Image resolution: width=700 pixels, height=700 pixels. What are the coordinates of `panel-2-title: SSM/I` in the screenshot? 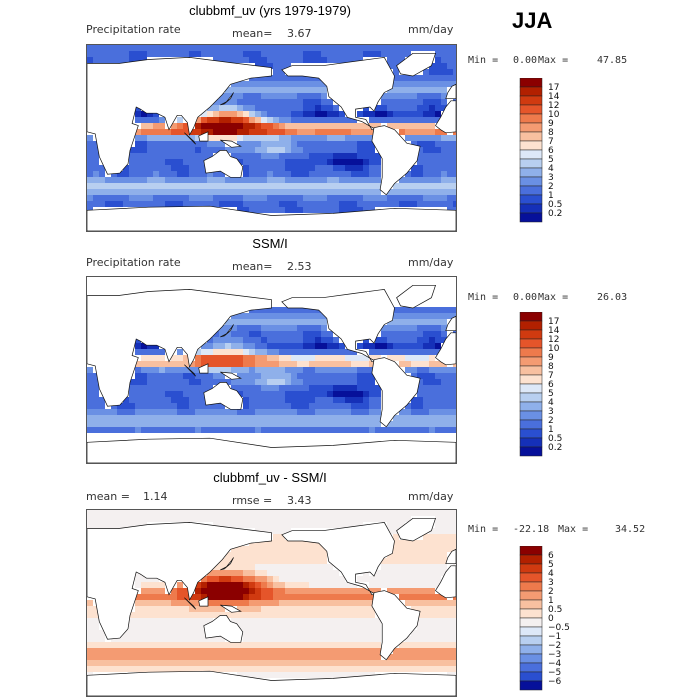 It's located at (270, 243).